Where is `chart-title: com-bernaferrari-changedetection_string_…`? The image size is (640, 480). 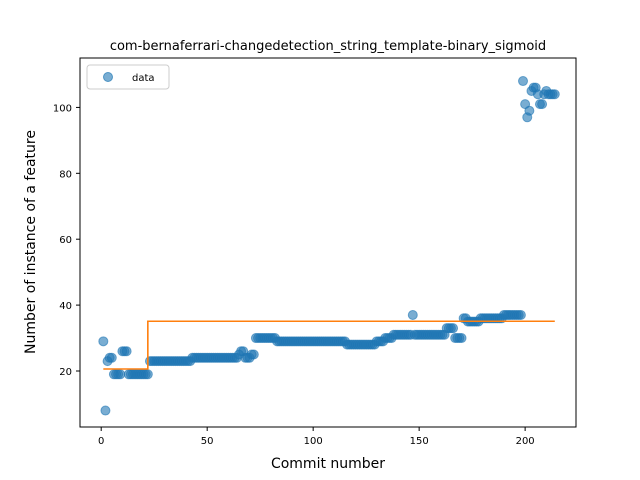
chart-title: com-bernaferrari-changedetection_string_… is located at coordinates (328, 46).